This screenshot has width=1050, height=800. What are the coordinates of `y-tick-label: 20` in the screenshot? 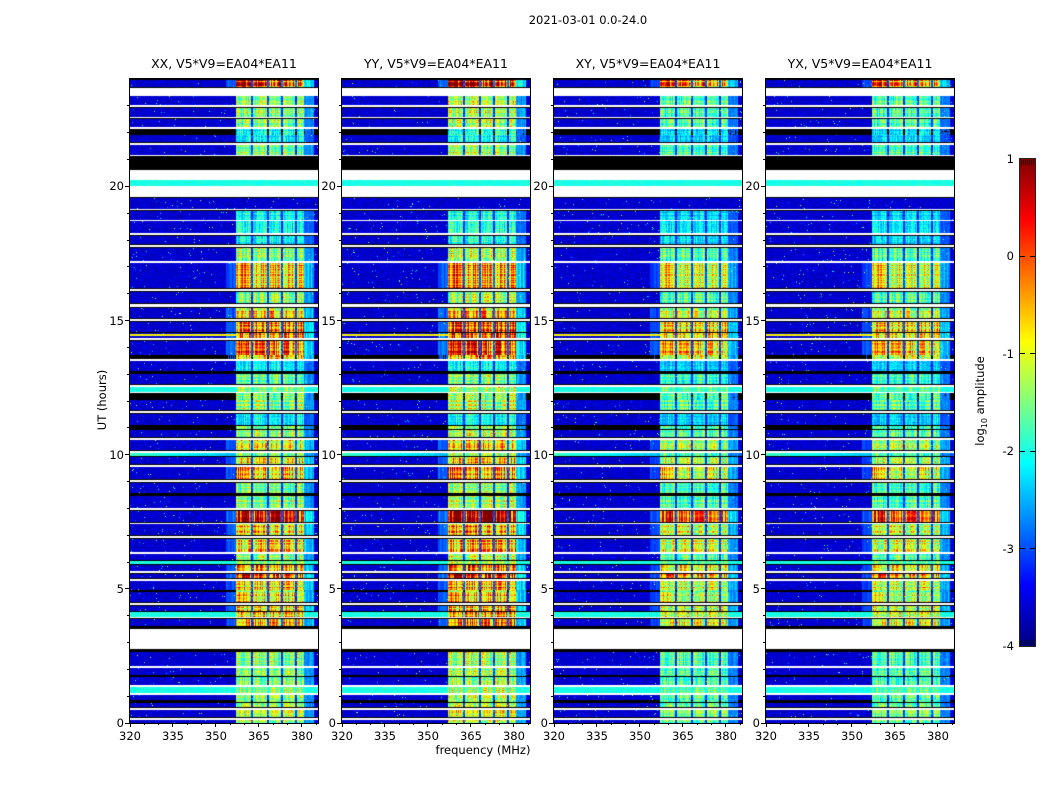 It's located at (540, 186).